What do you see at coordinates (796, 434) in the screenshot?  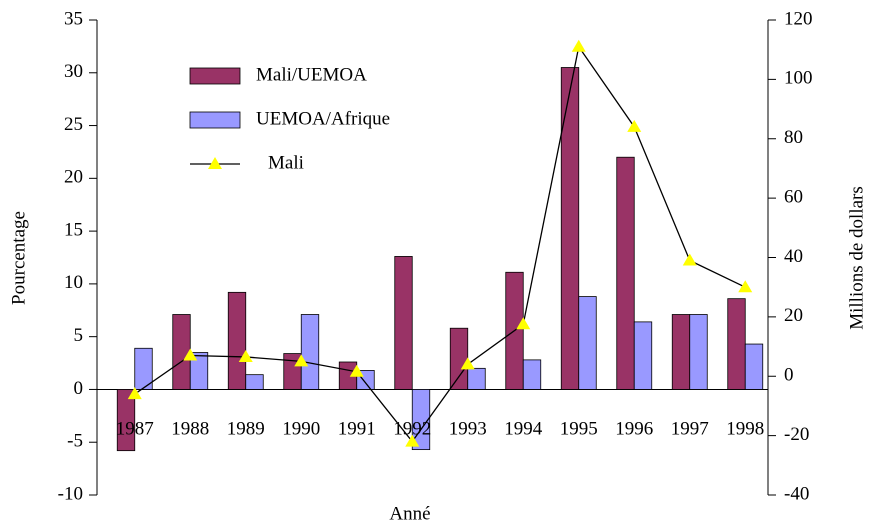 I see `y2-tick-label: -20` at bounding box center [796, 434].